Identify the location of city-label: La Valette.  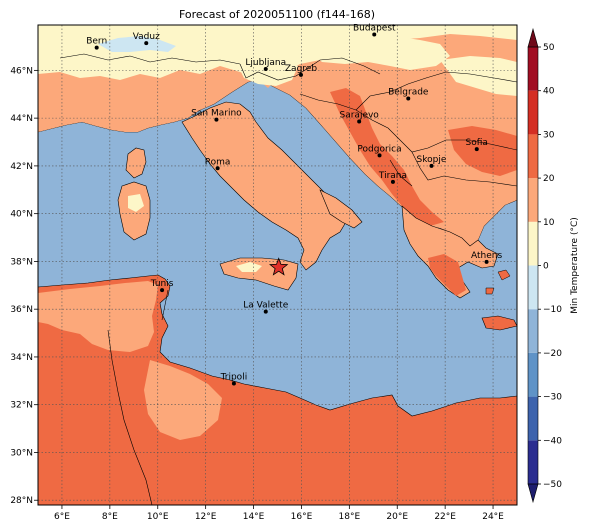
(265, 306).